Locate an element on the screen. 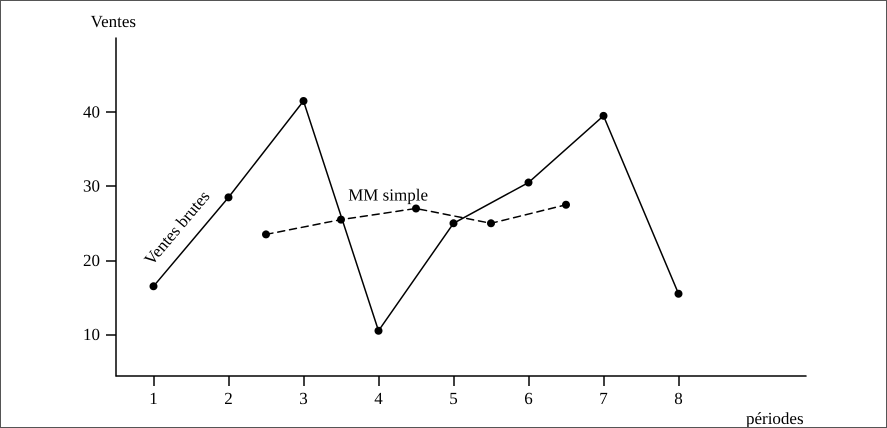 The image size is (887, 428). y-tick-label: 10 is located at coordinates (91, 334).